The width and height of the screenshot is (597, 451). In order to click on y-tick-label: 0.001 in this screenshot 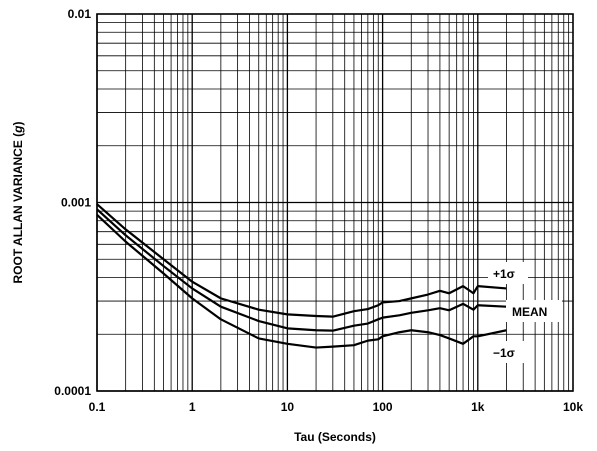, I will do `click(76, 203)`.